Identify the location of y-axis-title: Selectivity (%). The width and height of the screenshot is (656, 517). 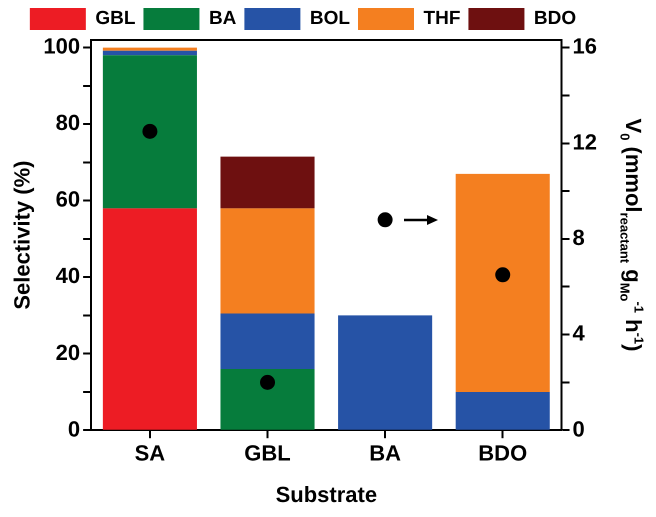
(21, 235).